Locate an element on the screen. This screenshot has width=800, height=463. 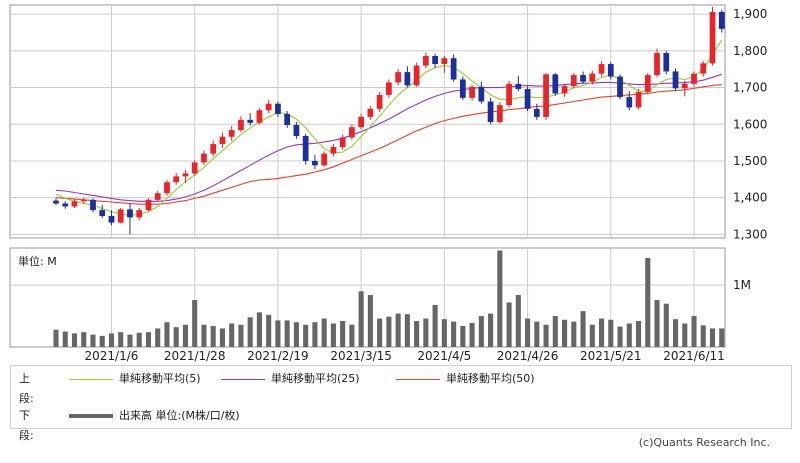
legend-ma50: 単純移動平均(50) is located at coordinates (465, 379).